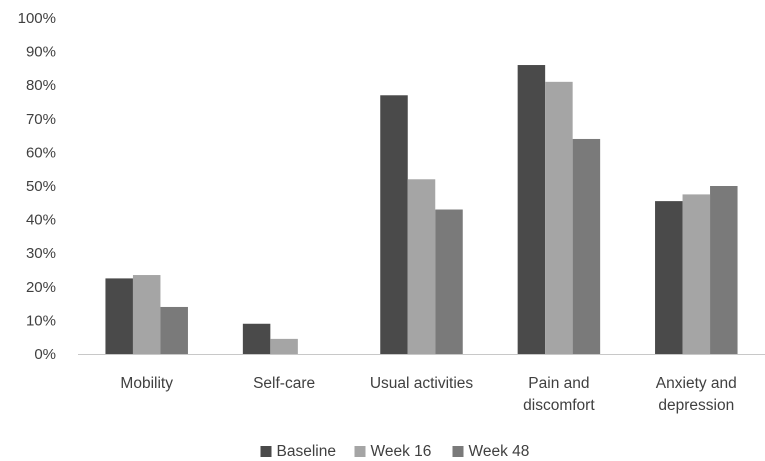  Describe the element at coordinates (559, 217) in the screenshot. I see `bar-week-16-pain-and-discomfort` at that location.